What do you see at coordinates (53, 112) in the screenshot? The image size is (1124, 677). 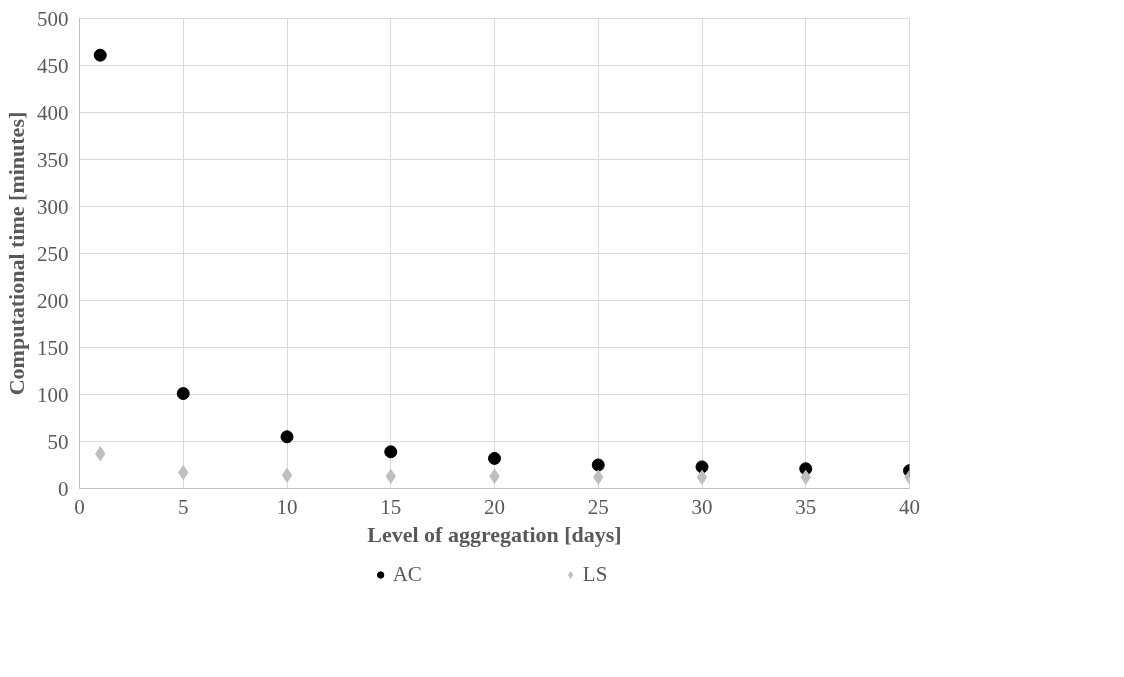 I see `y-tick-label: 400` at bounding box center [53, 112].